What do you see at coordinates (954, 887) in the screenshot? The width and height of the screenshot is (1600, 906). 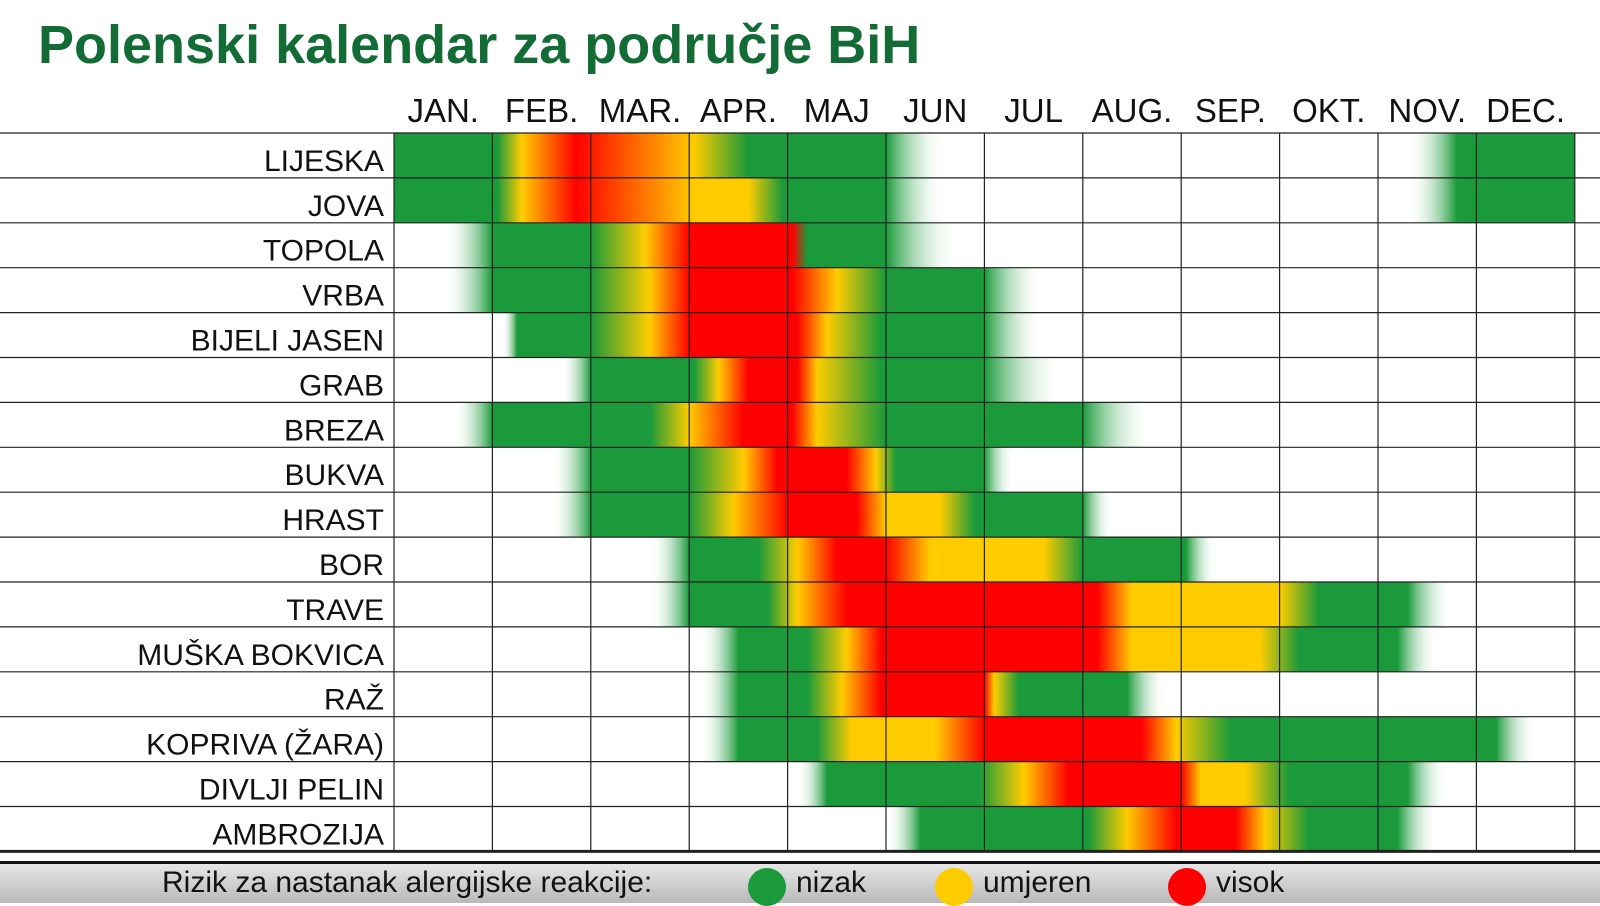 I see `legend-dot-moderate` at bounding box center [954, 887].